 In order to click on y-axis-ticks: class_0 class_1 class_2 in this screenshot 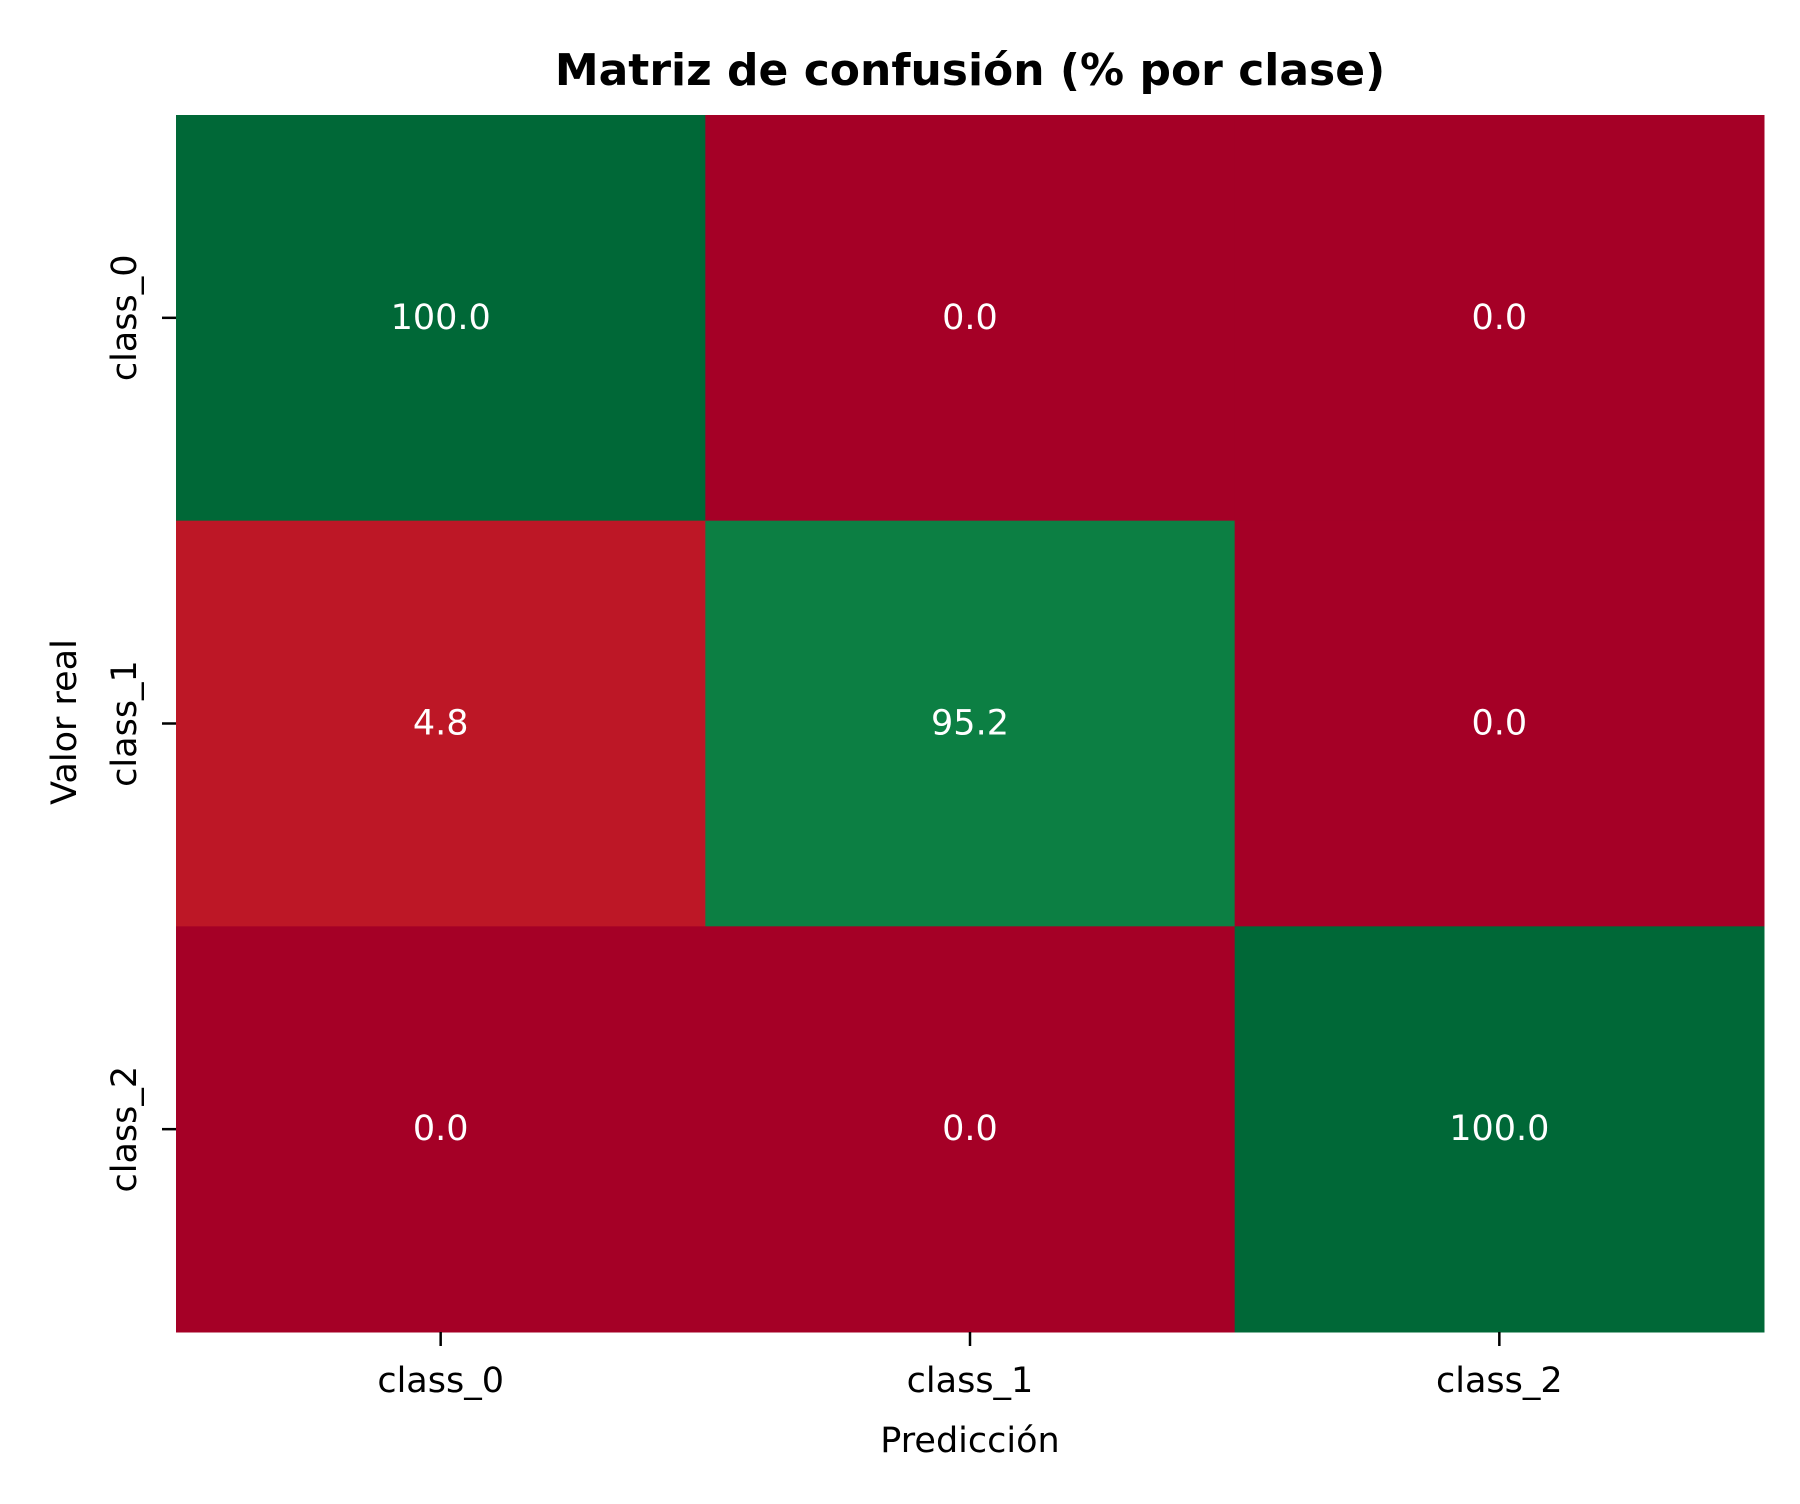, I will do `click(140, 724)`.